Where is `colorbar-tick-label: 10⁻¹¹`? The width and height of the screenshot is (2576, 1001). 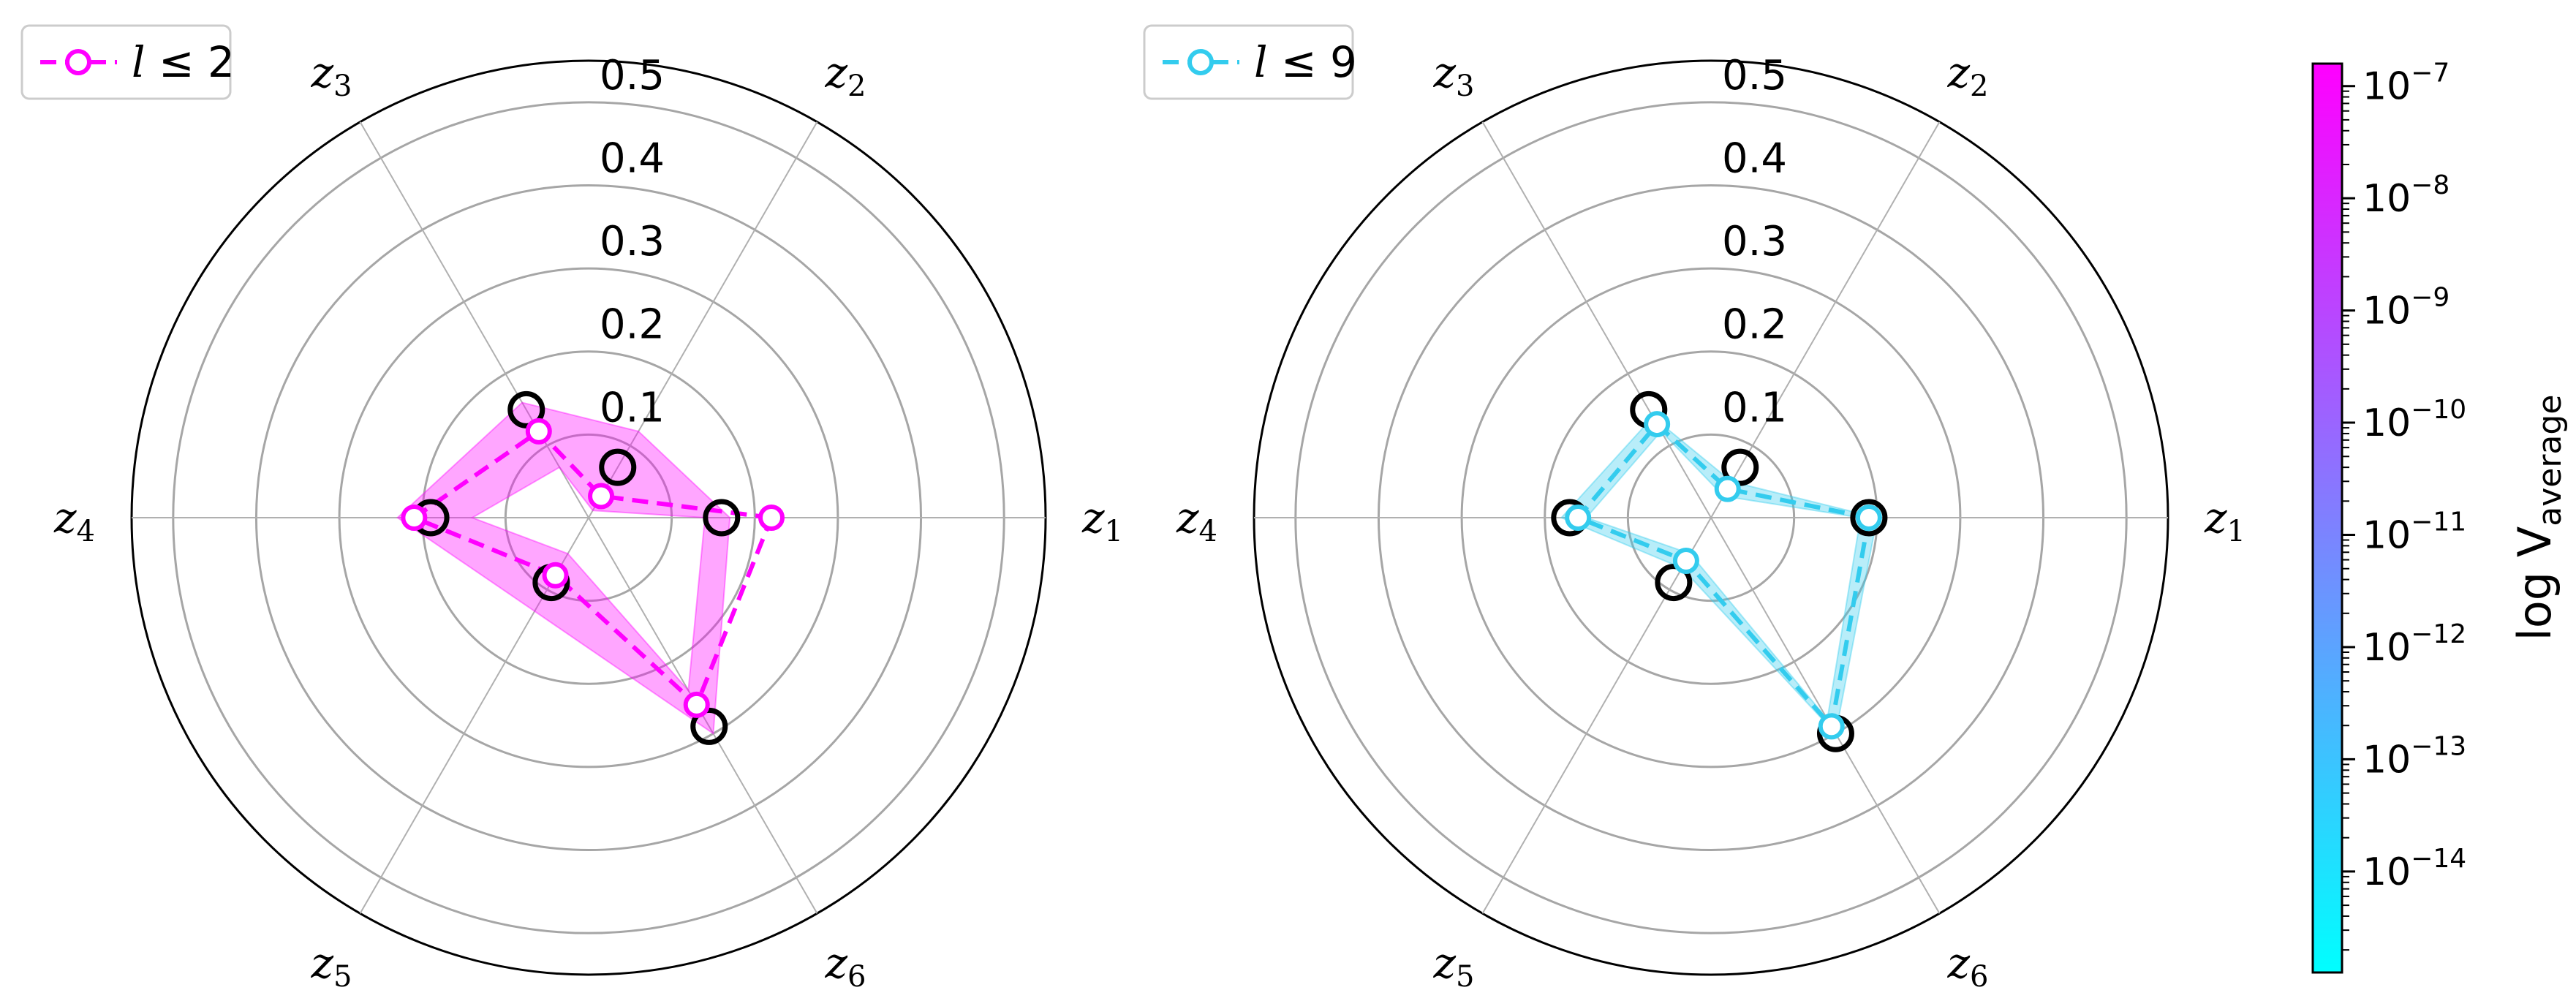 colorbar-tick-label: 10⁻¹¹ is located at coordinates (2414, 532).